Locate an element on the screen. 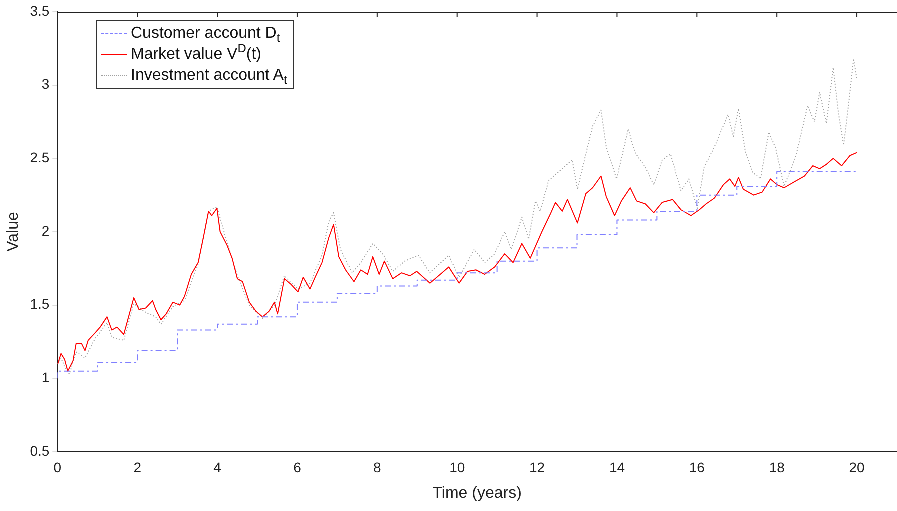 The width and height of the screenshot is (897, 511). x-tick-label: 8 is located at coordinates (378, 467).